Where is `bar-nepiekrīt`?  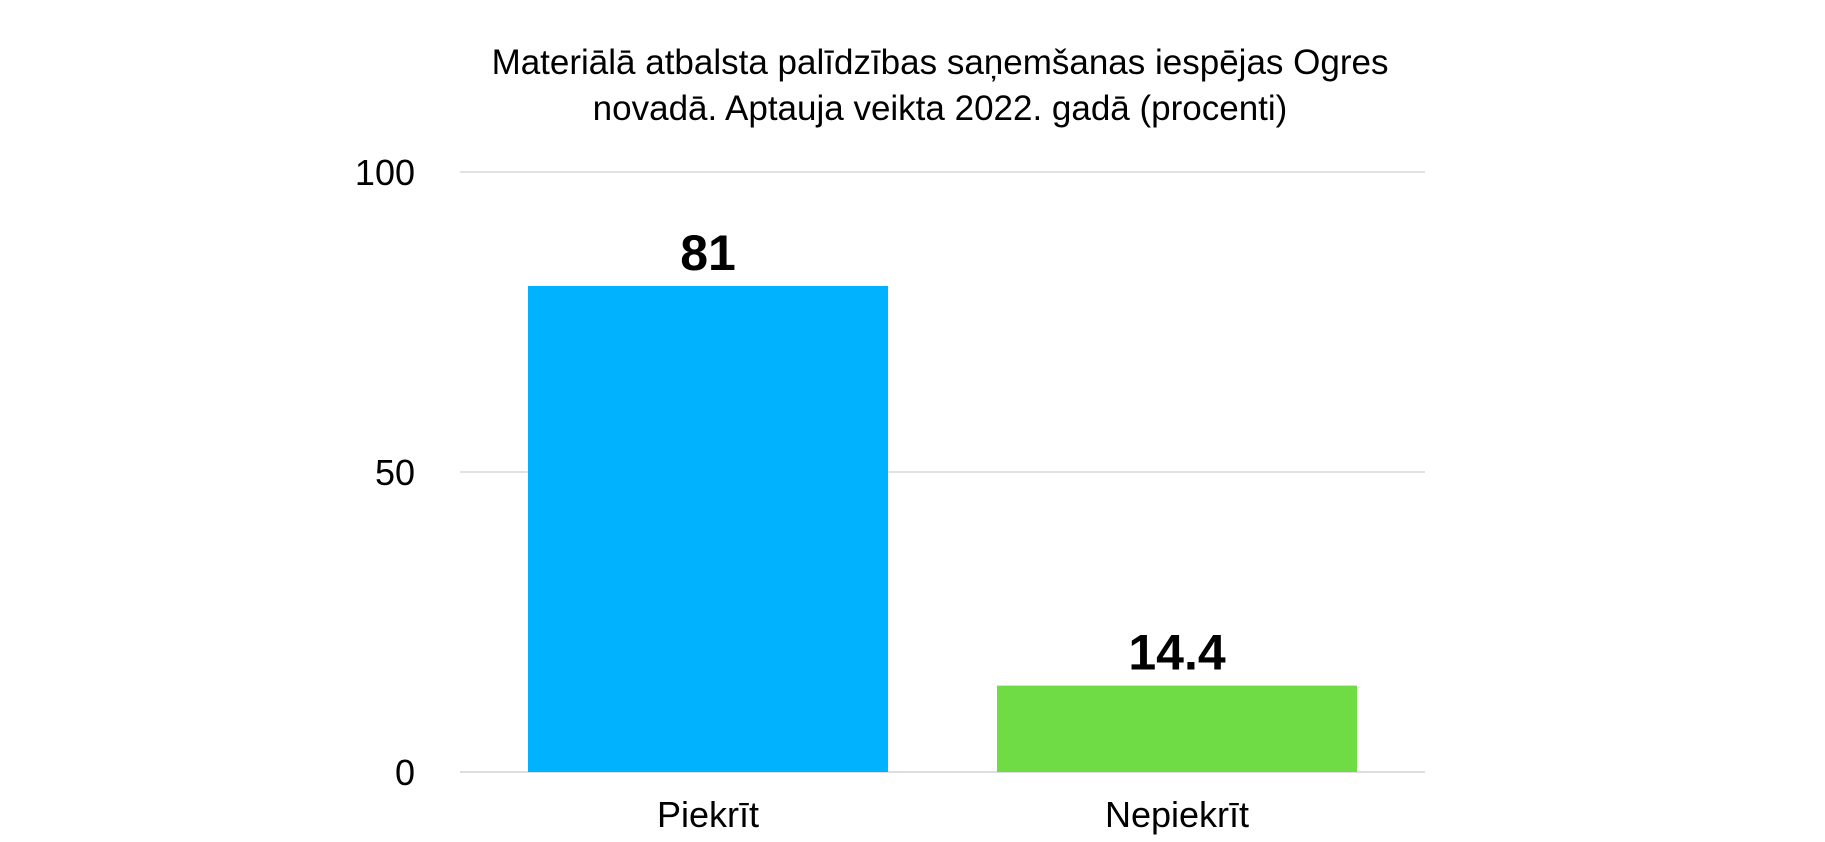
bar-nepiekrīt is located at coordinates (1177, 728).